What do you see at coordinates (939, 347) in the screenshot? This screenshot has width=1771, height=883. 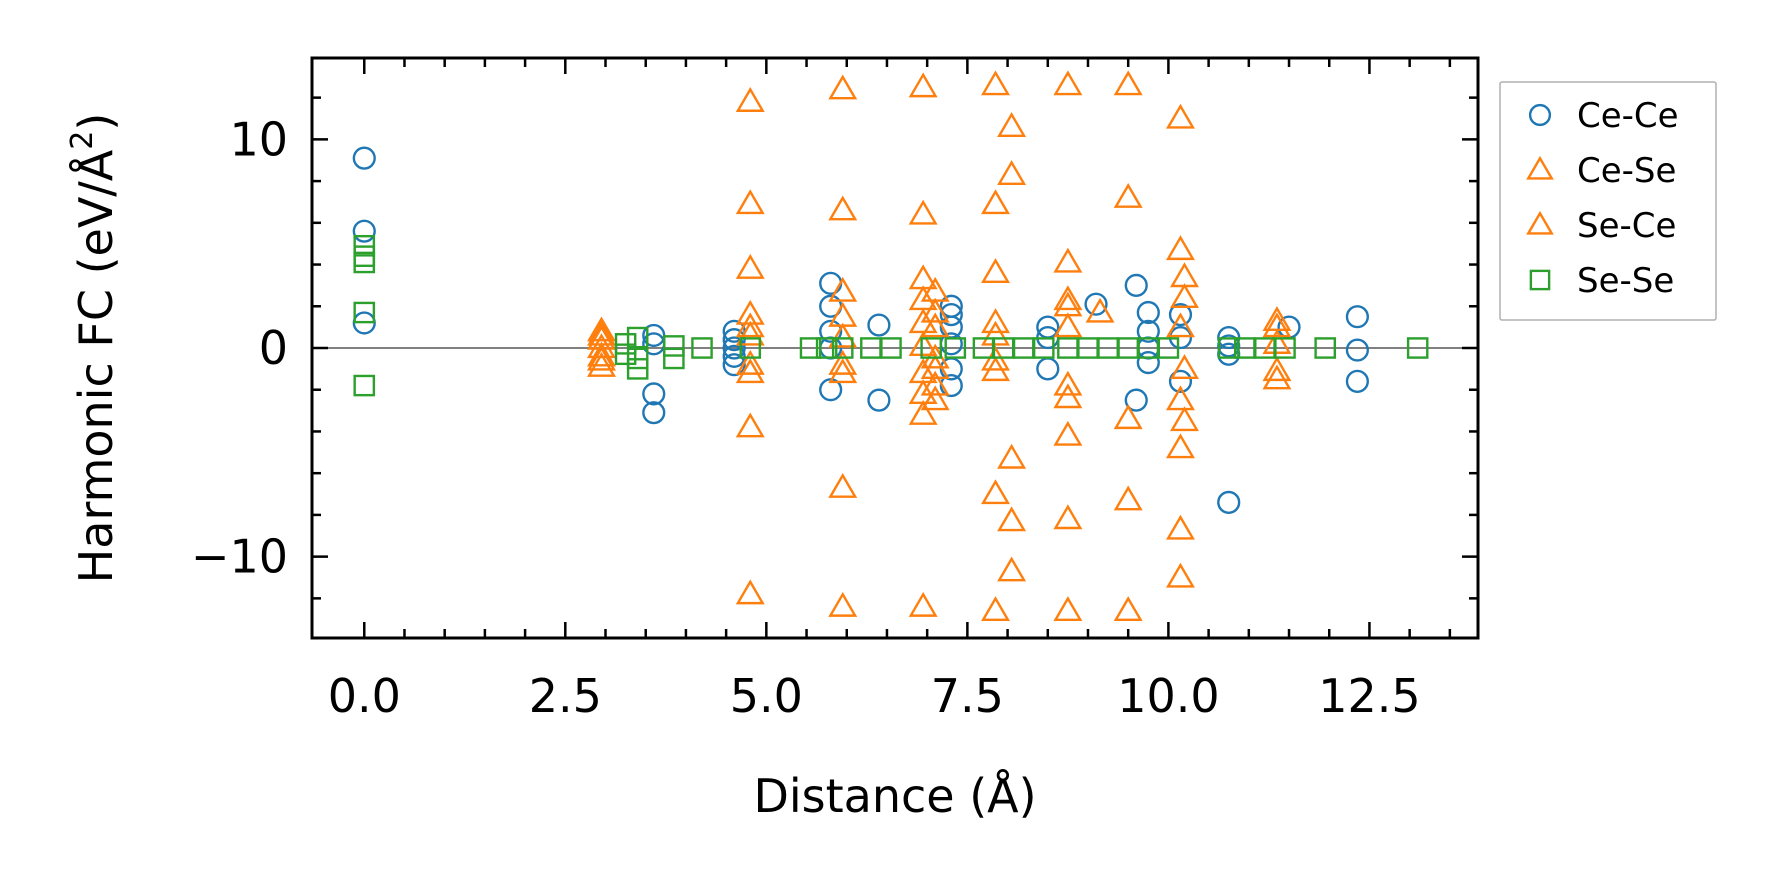 I see `series-se-ce` at bounding box center [939, 347].